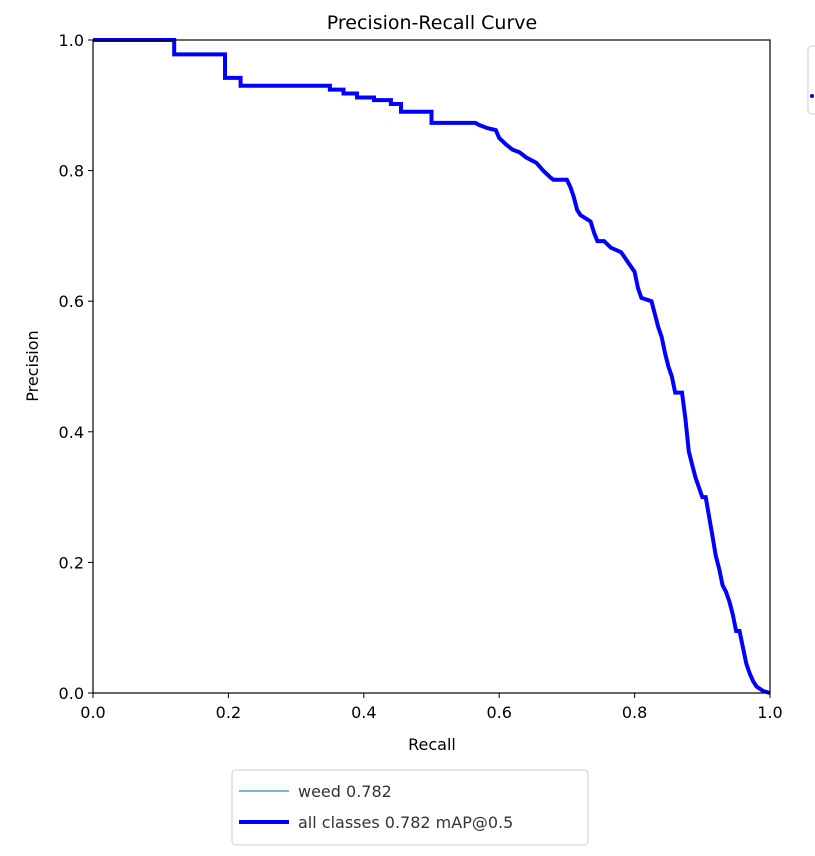 This screenshot has height=856, width=815. I want to click on legend-entry-weed-label: weed 0.782, so click(345, 791).